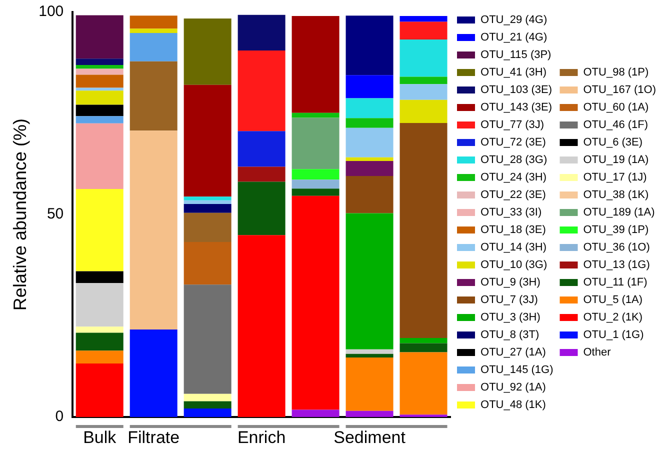 This screenshot has height=451, width=670. Describe the element at coordinates (514, 160) in the screenshot. I see `legend-label: OTU_28 (3G)` at that location.